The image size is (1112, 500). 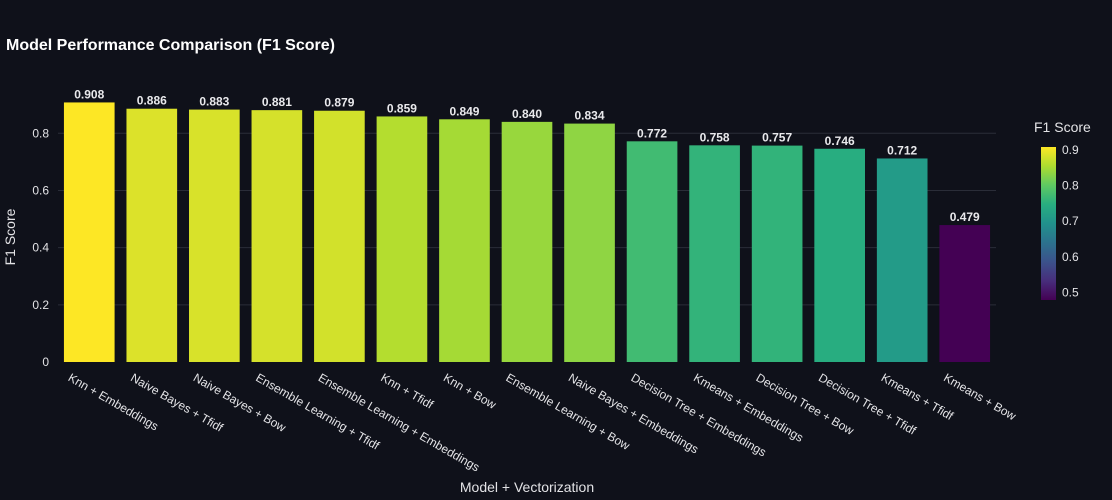 What do you see at coordinates (464, 111) in the screenshot?
I see `bar-value-label: 0.849` at bounding box center [464, 111].